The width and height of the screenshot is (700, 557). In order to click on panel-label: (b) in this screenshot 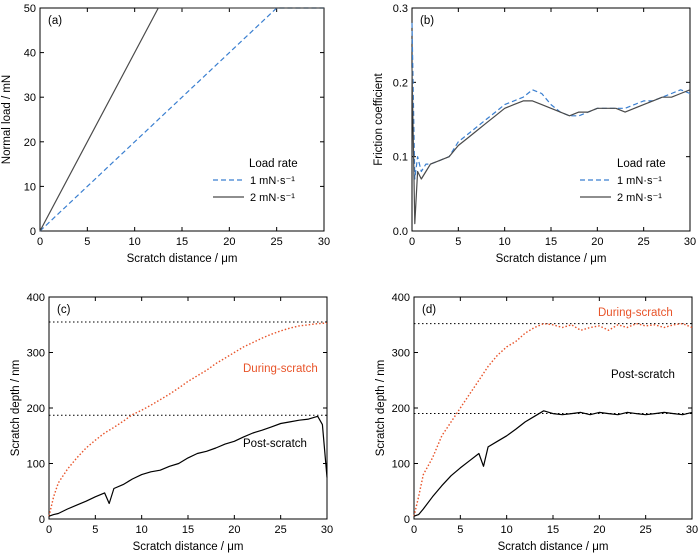, I will do `click(427, 21)`.